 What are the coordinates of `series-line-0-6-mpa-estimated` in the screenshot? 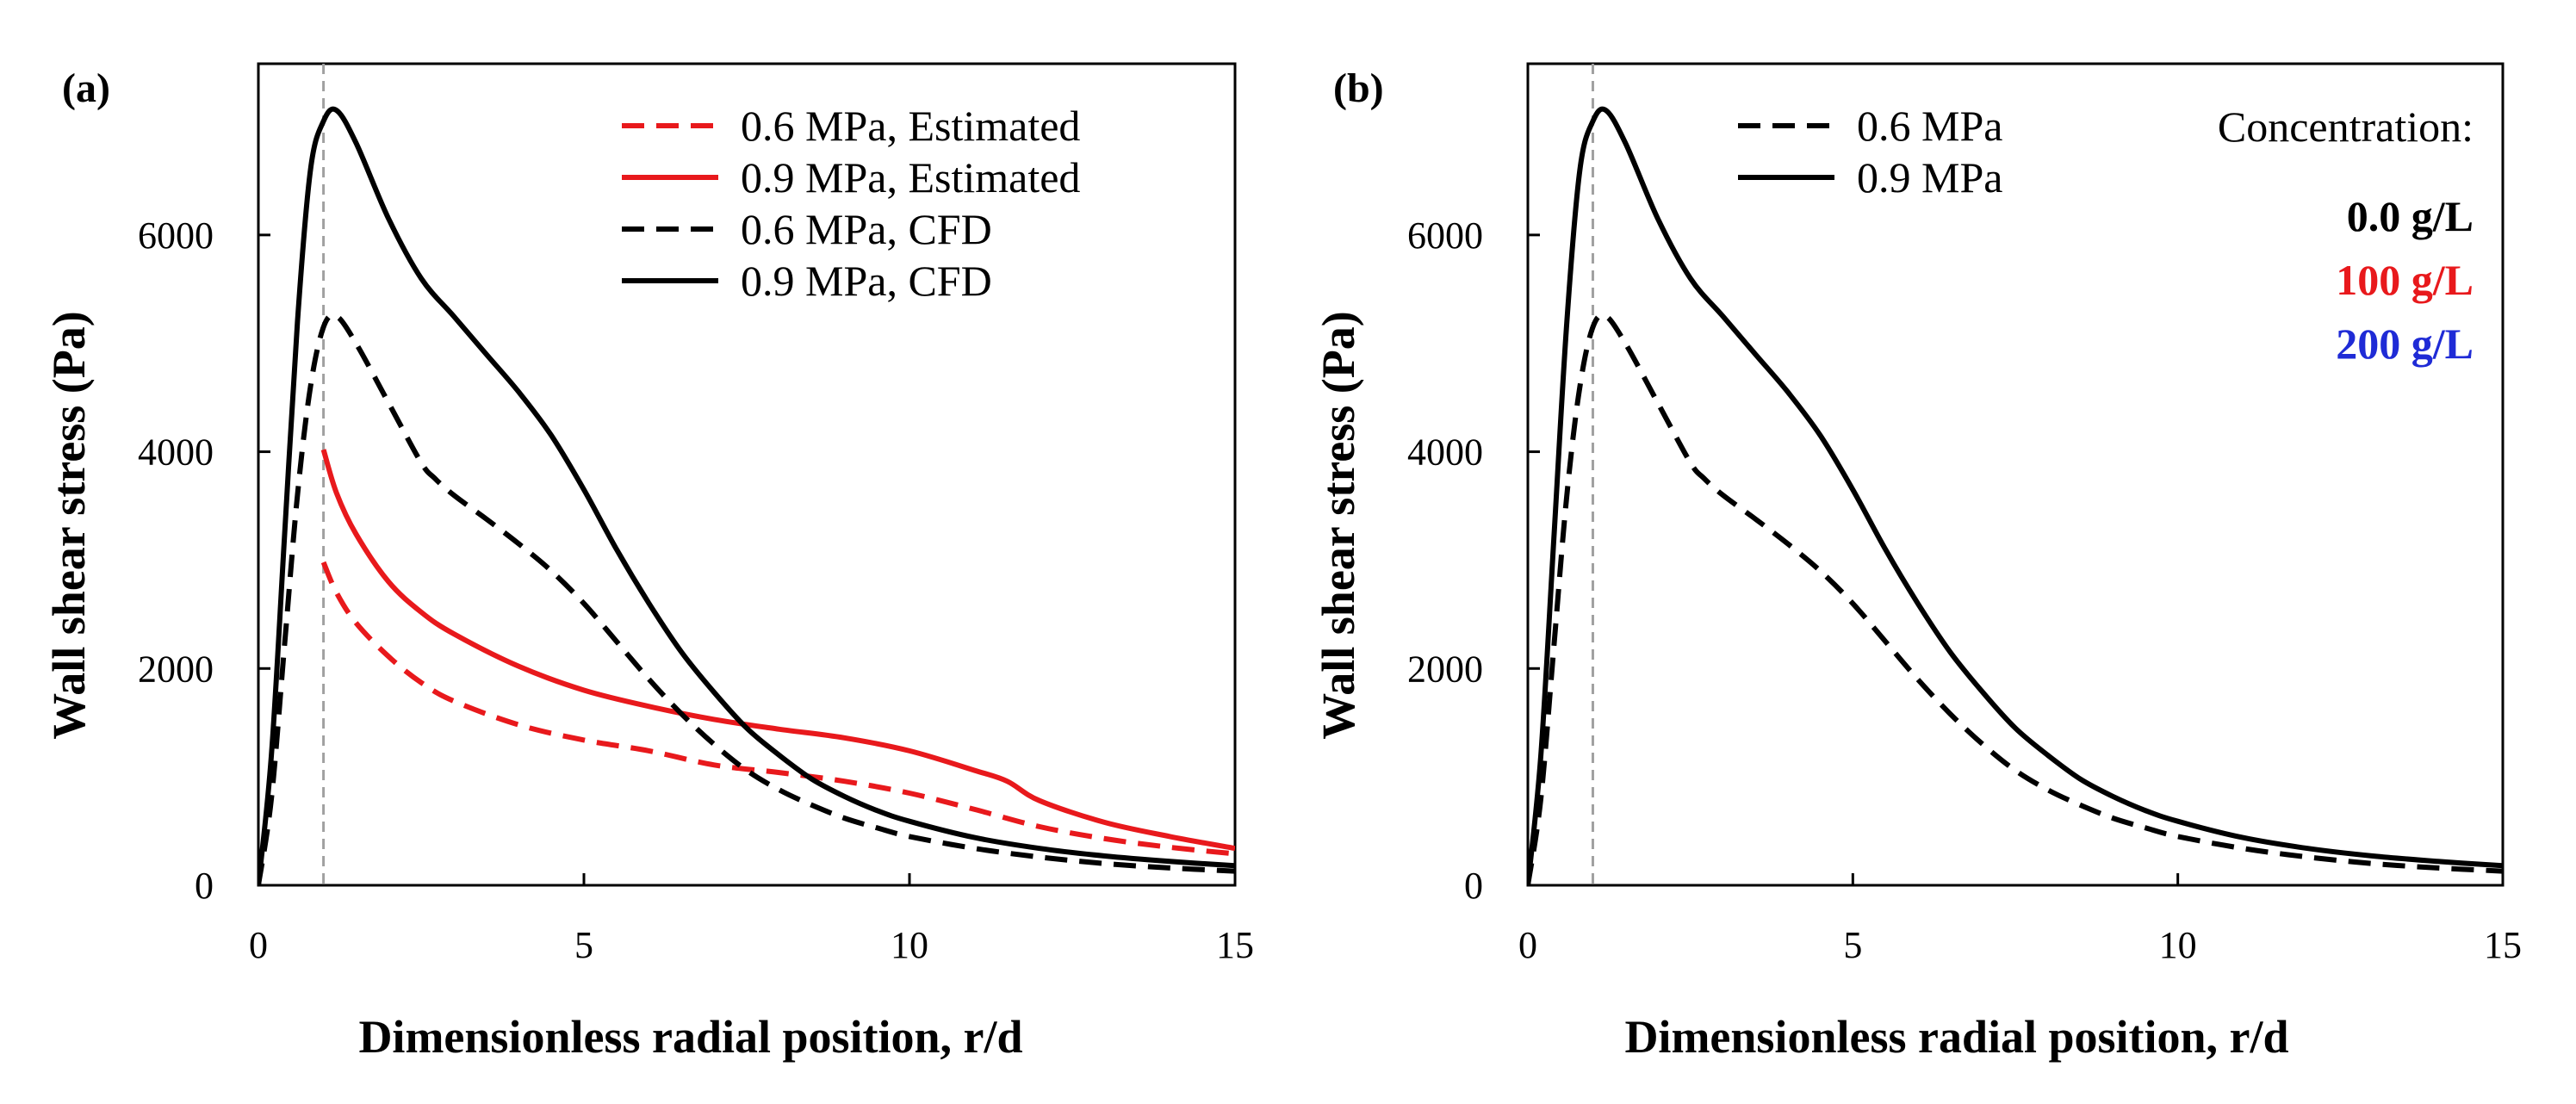 It's located at (777, 709).